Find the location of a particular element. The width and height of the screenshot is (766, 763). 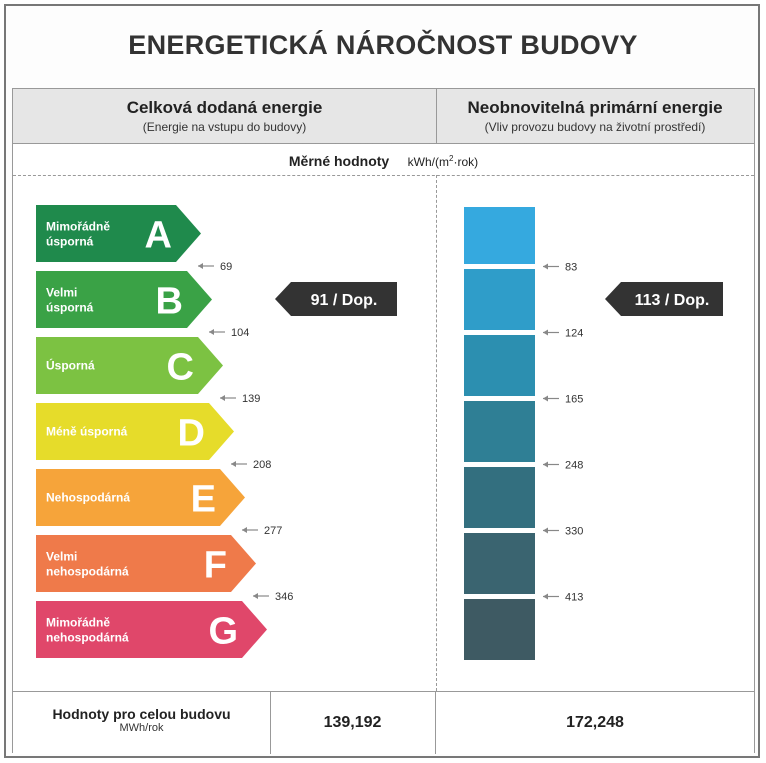

left-header-subtitle: (Energie na vstupu do budovy) is located at coordinates (224, 127).